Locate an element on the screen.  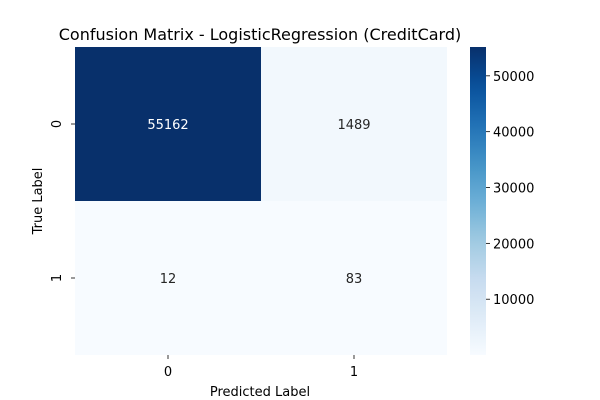
cell-annotation: 55162 is located at coordinates (167, 125).